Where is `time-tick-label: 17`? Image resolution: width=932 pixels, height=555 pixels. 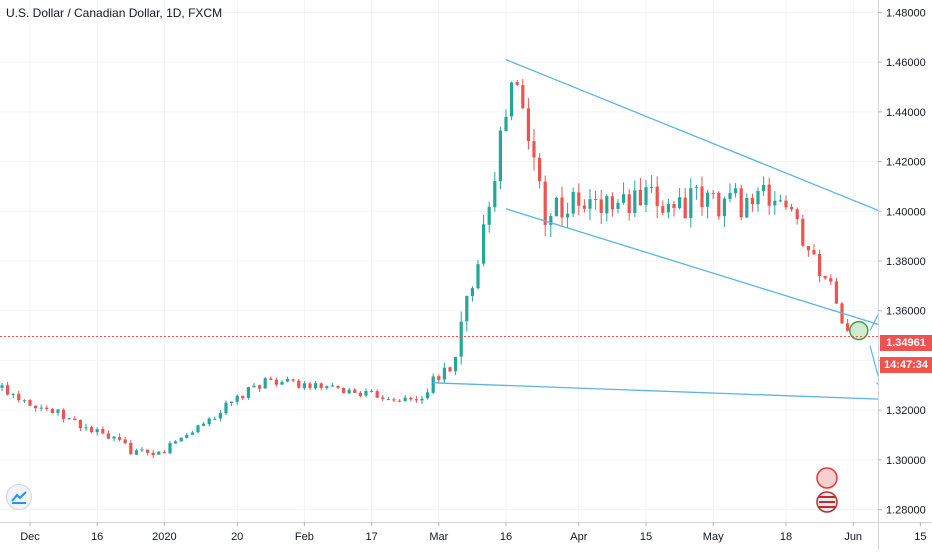
time-tick-label: 17 is located at coordinates (371, 537).